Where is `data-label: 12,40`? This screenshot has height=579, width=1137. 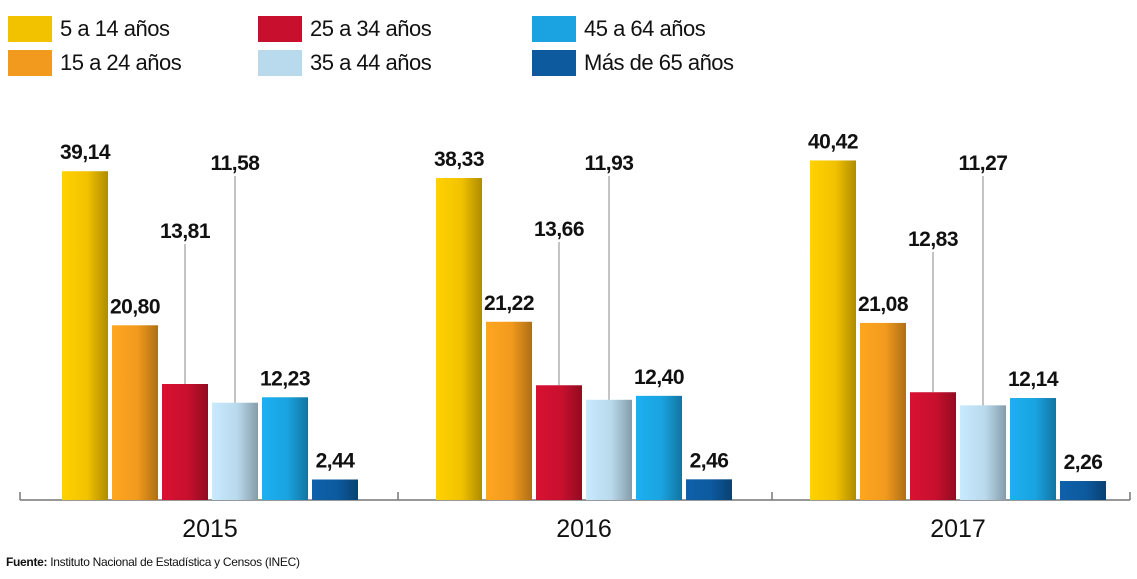 data-label: 12,40 is located at coordinates (659, 377).